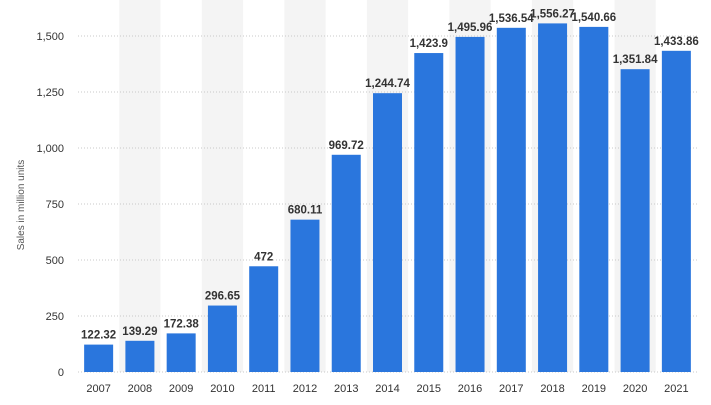 Image resolution: width=711 pixels, height=405 pixels. What do you see at coordinates (387, 84) in the screenshot?
I see `value-label: 1,244.74` at bounding box center [387, 84].